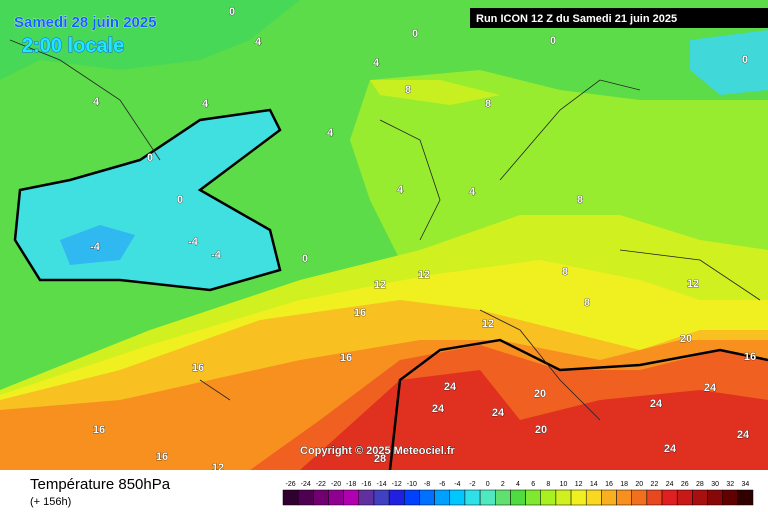 This screenshot has height=512, width=768. What do you see at coordinates (700, 484) in the screenshot?
I see `legend-label: 28` at bounding box center [700, 484].